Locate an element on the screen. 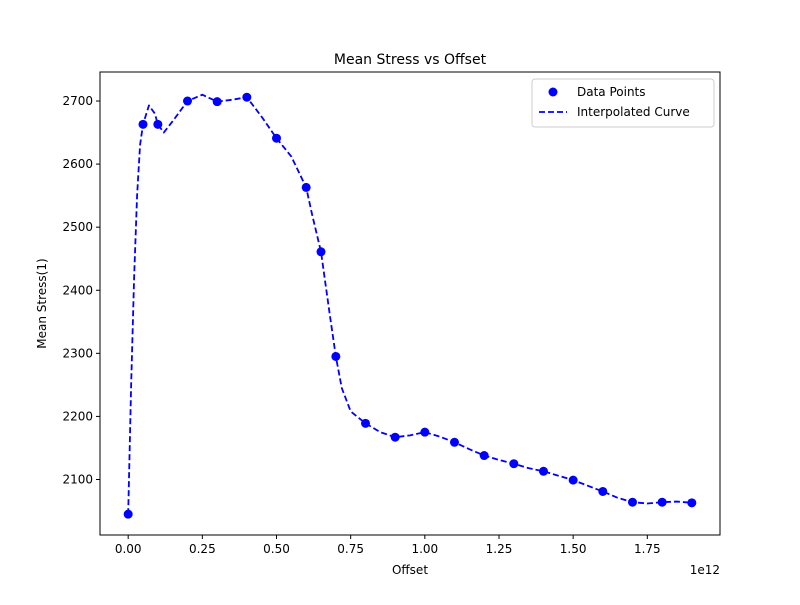 This screenshot has width=800, height=605. x-tick-label: 0.50 is located at coordinates (276, 549).